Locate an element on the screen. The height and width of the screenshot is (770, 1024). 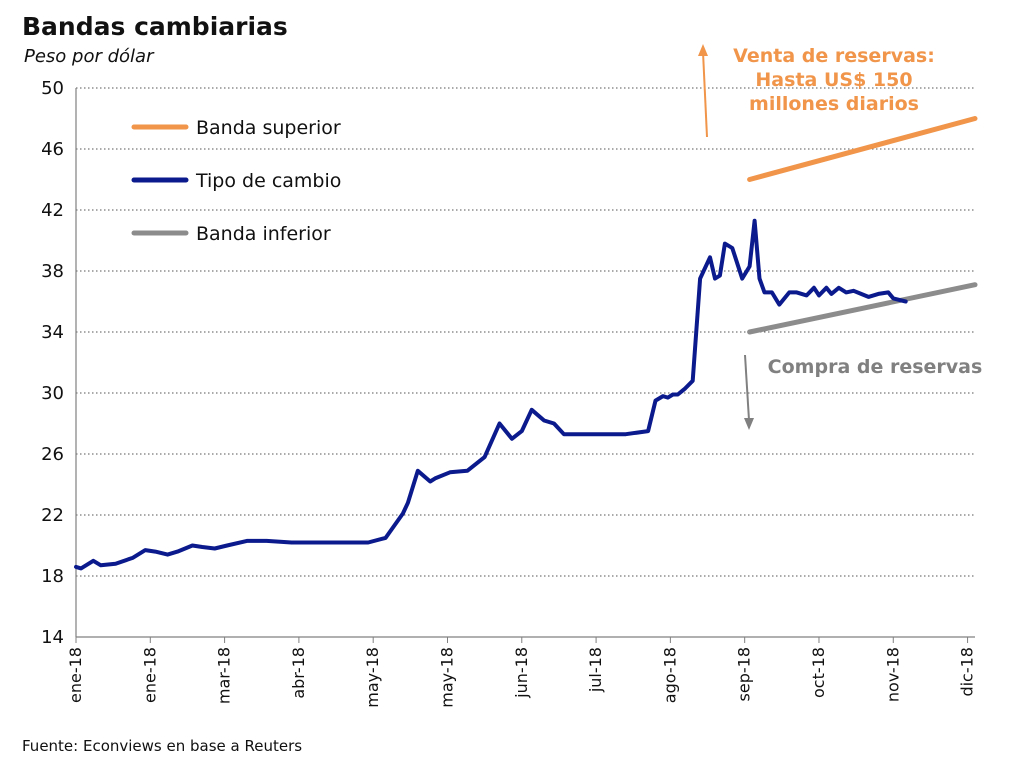
y-tick-label: 42 is located at coordinates (52, 210).